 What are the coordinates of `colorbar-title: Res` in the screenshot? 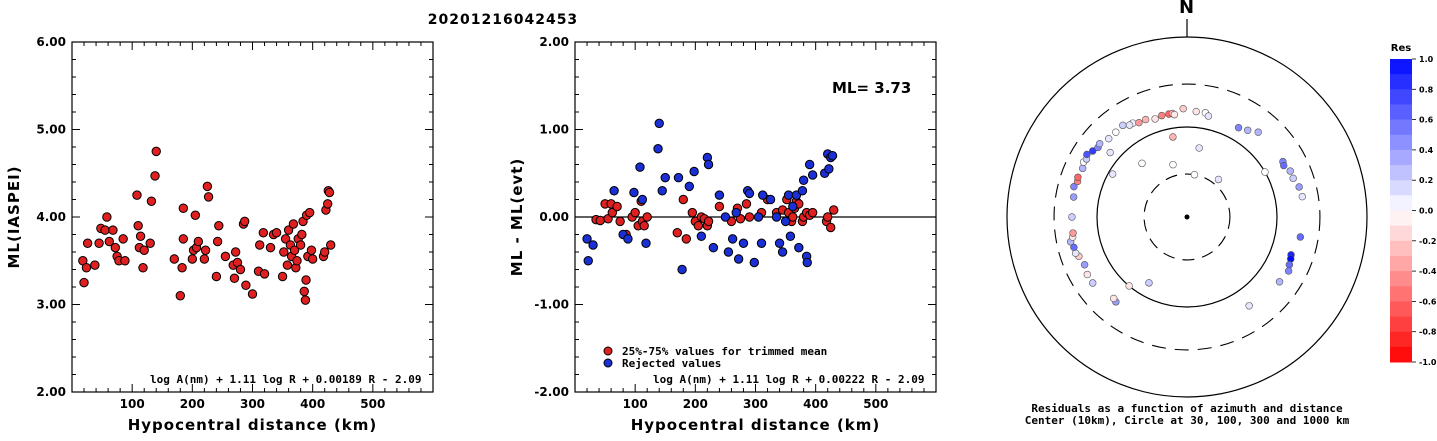 It's located at (1401, 48).